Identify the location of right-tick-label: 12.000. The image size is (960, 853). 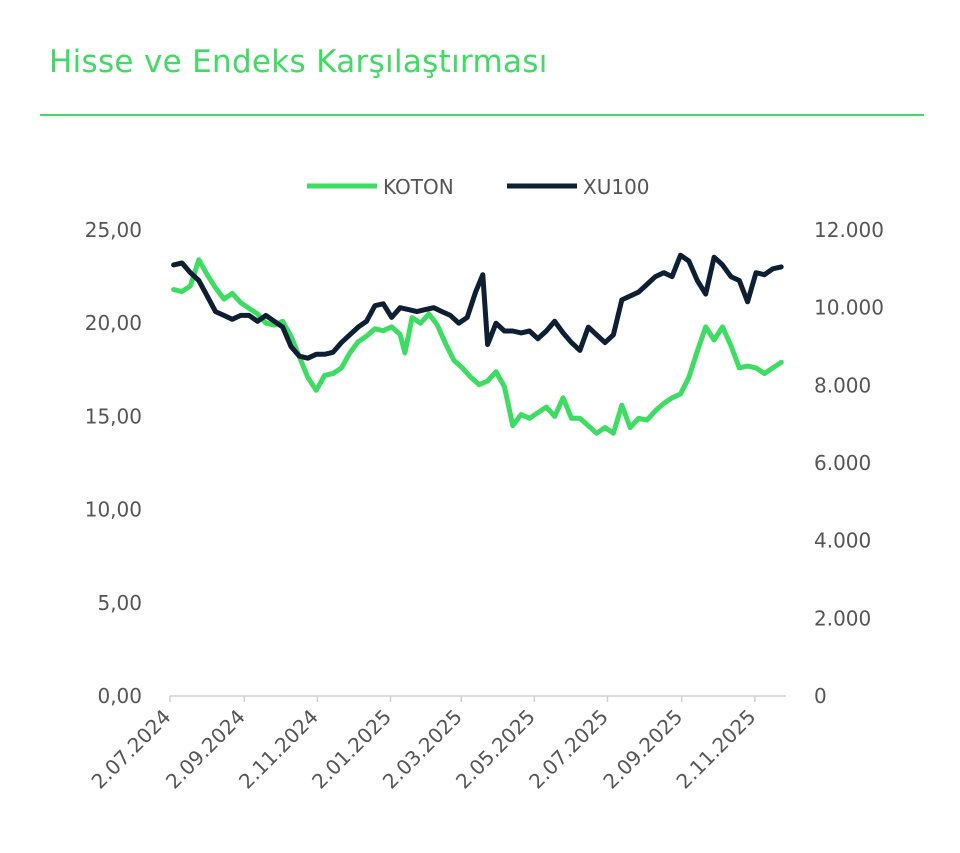
(849, 230).